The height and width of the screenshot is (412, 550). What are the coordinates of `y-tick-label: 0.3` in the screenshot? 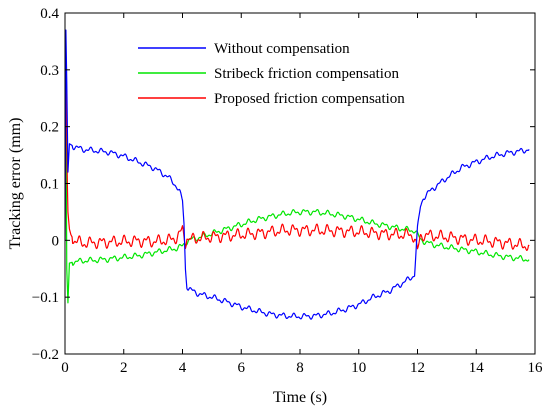 It's located at (49, 71).